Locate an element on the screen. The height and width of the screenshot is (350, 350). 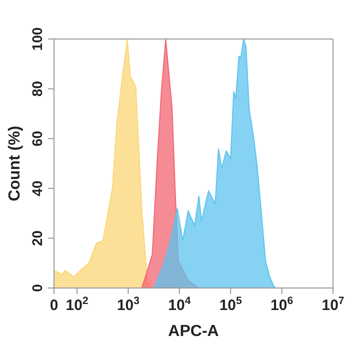
y-tick-label: 80 is located at coordinates (37, 88).